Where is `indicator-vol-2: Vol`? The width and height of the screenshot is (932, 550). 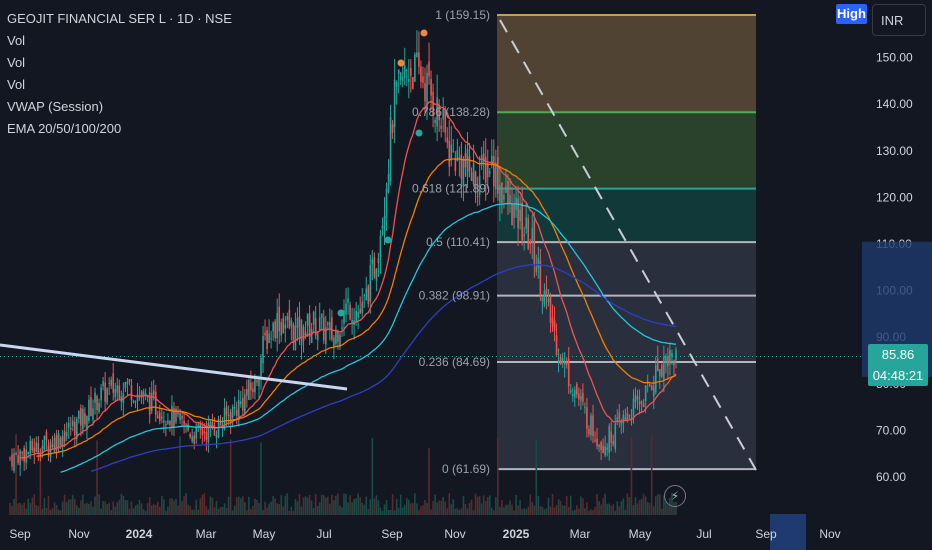
indicator-vol-2: Vol is located at coordinates (16, 62).